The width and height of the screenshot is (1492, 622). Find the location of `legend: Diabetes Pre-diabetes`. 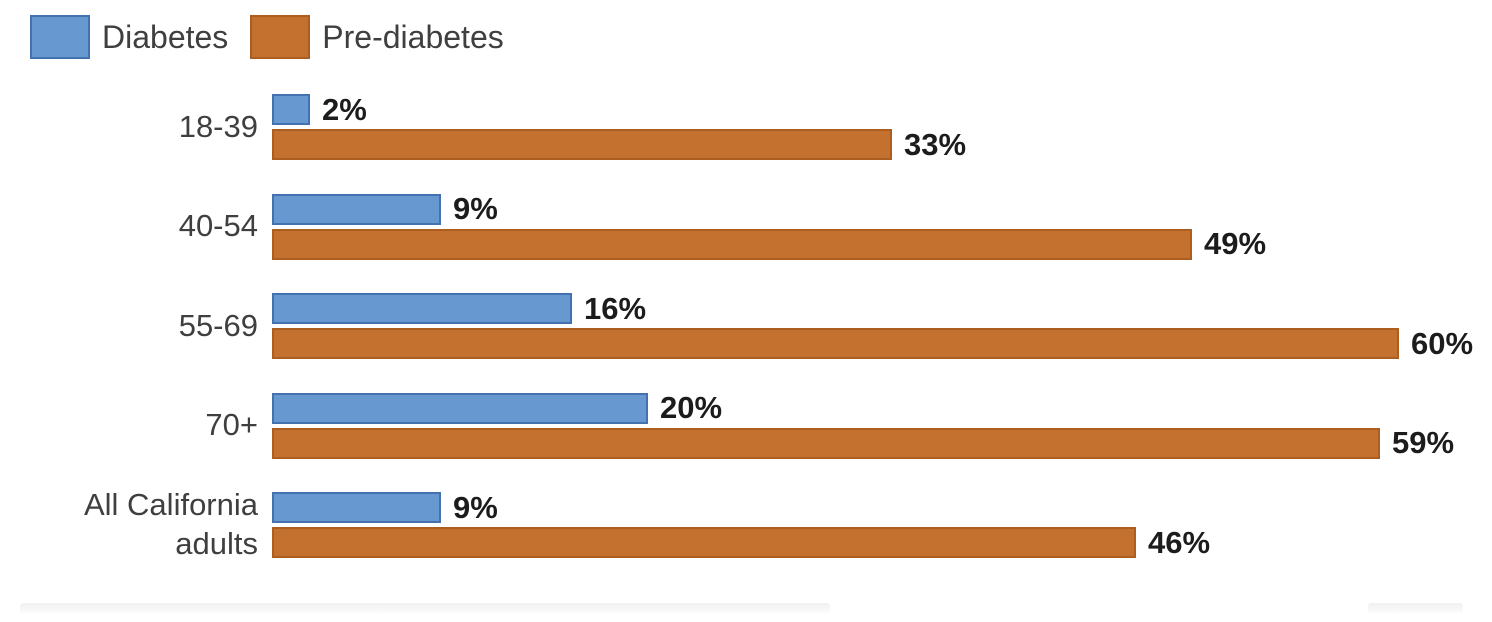

legend: Diabetes Pre-diabetes is located at coordinates (267, 37).